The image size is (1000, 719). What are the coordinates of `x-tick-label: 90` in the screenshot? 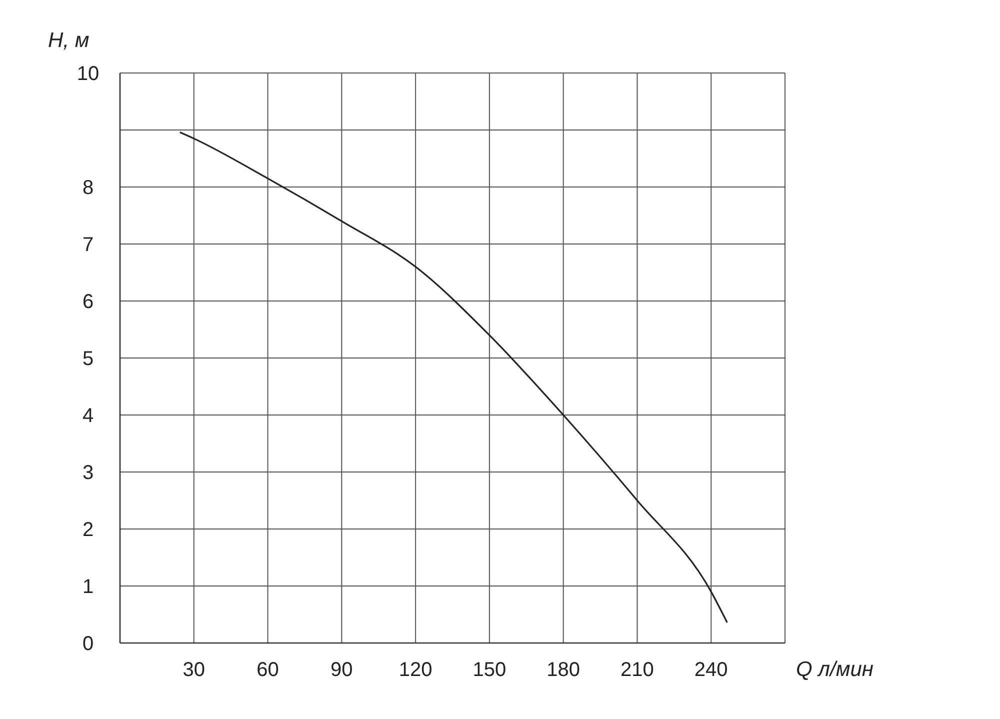 It's located at (341, 670).